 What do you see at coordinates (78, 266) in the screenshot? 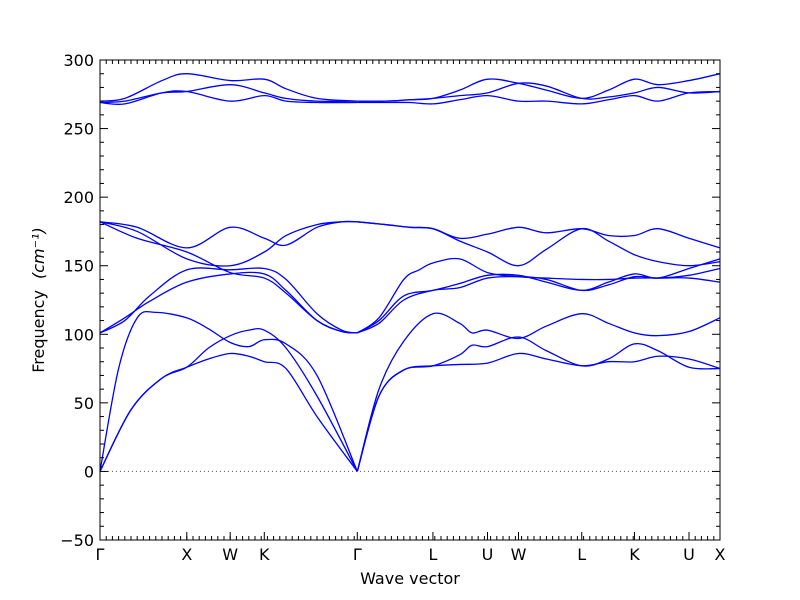
I see `y-tick-label: 150` at bounding box center [78, 266].